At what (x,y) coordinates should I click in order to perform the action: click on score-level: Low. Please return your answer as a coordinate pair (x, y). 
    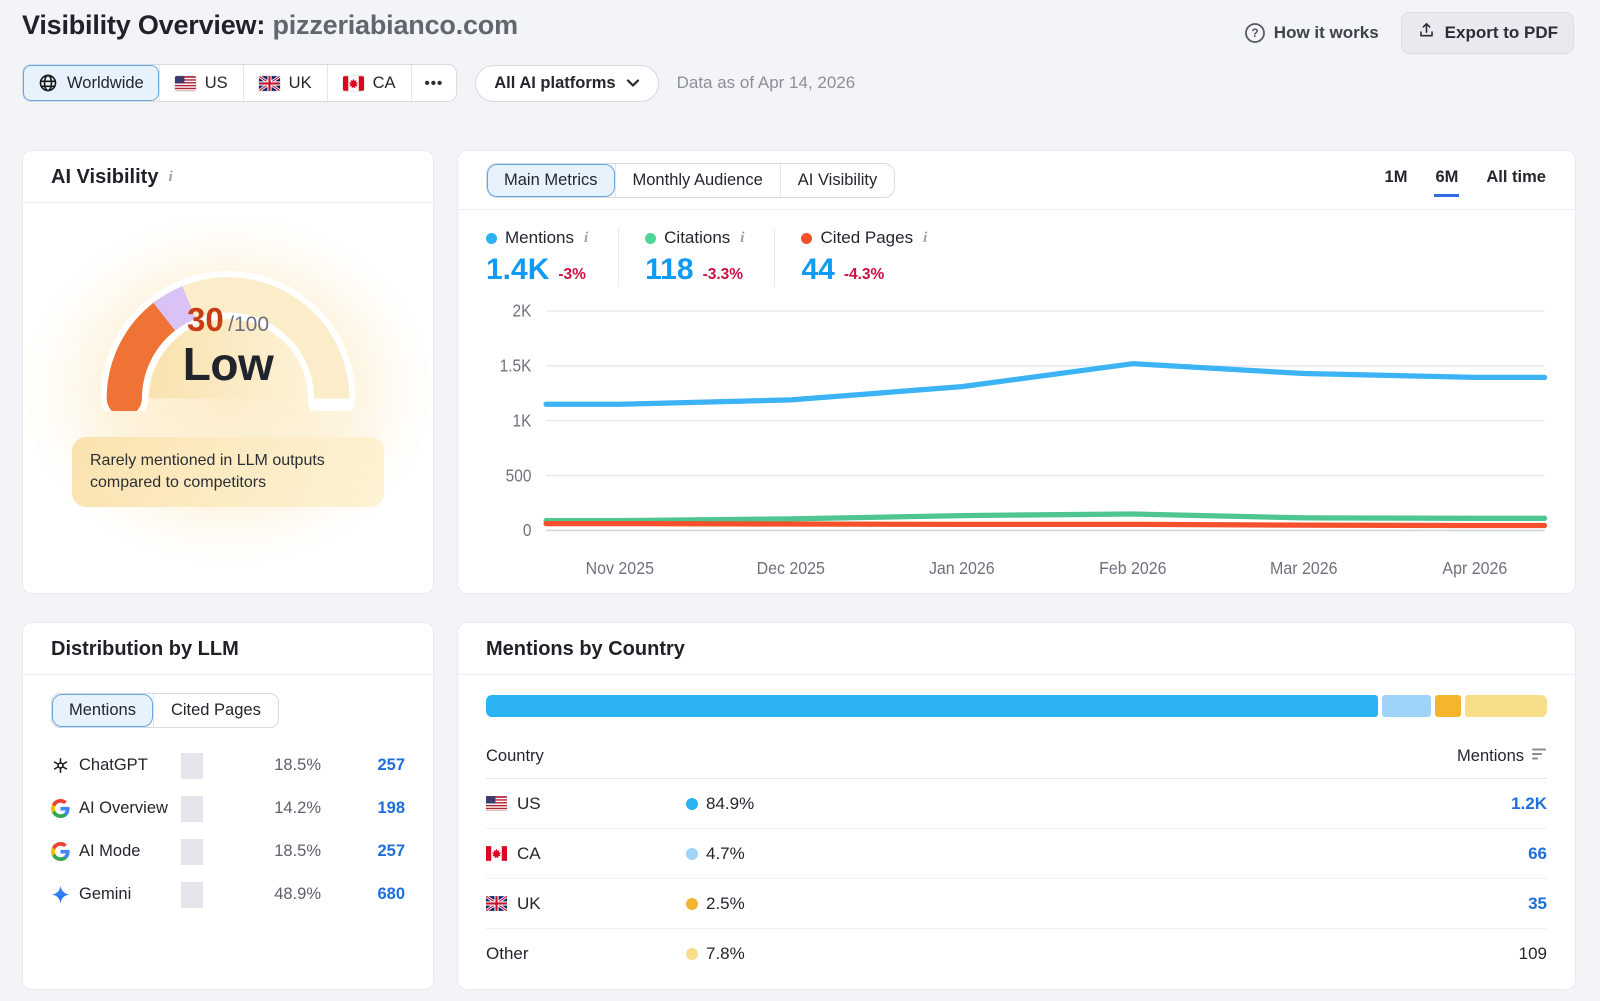
    Looking at the image, I should click on (228, 364).